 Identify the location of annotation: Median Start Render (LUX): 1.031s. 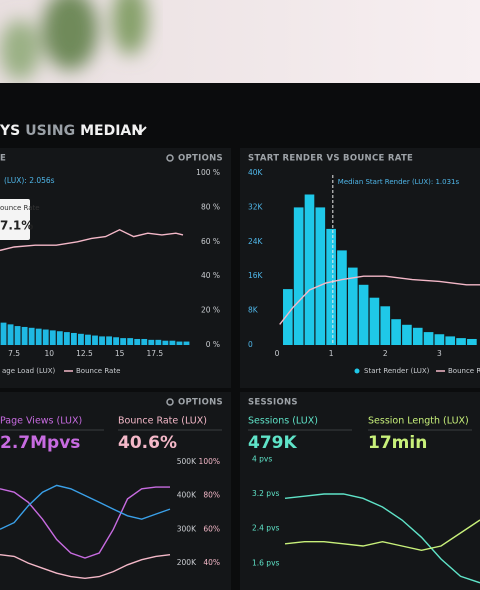
(399, 182).